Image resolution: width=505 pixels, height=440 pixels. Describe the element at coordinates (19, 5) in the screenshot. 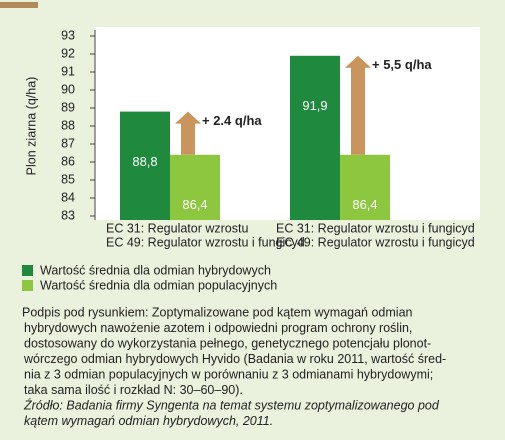

I see `corner-bar` at that location.